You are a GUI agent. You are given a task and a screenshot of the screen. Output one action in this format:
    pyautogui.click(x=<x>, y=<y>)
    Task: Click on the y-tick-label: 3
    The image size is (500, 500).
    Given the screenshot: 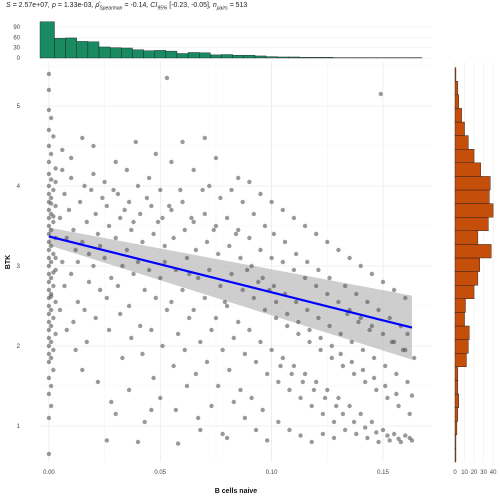 What is the action you would take?
    pyautogui.click(x=19, y=267)
    